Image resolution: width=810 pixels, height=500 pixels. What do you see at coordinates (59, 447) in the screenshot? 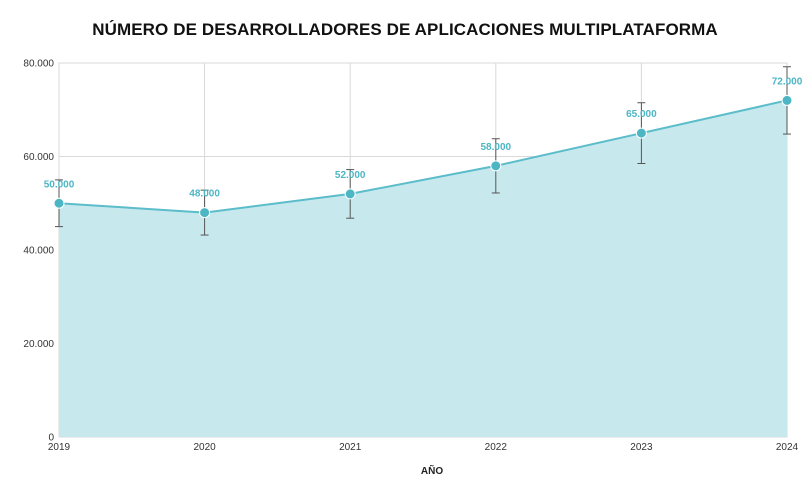
I see `x-tick-label: 2019` at bounding box center [59, 447].